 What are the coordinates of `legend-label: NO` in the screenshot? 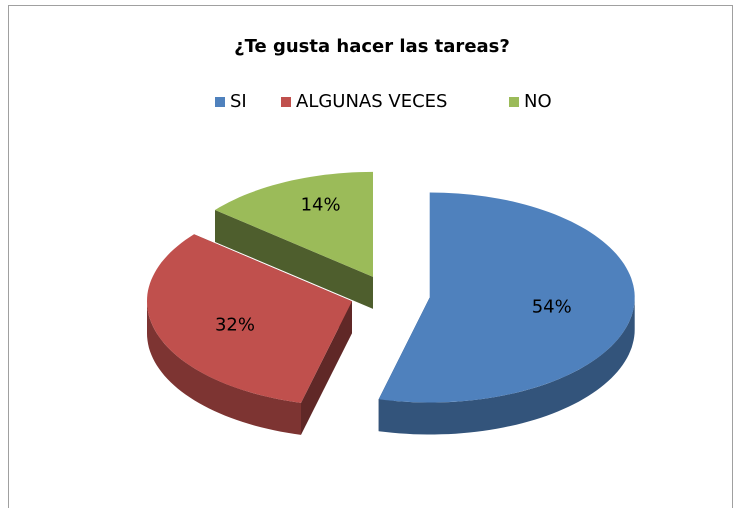 It's located at (538, 101).